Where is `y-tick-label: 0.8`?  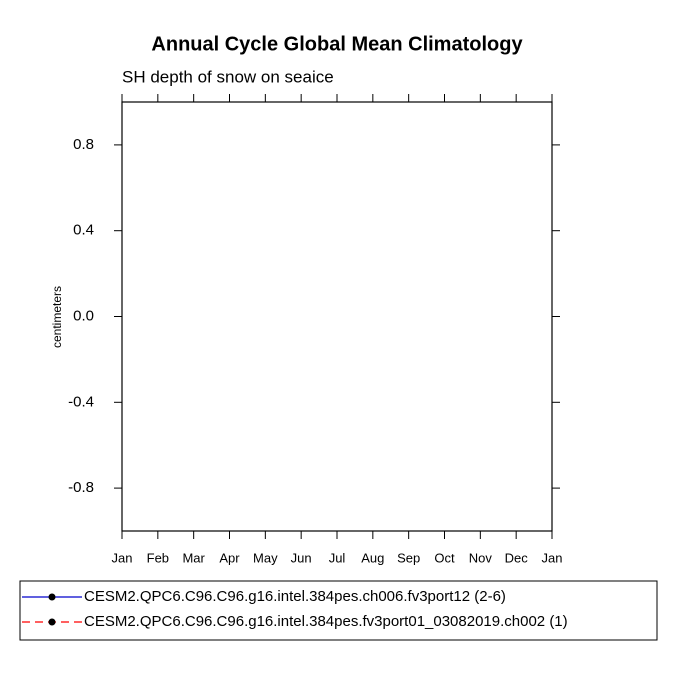
y-tick-label: 0.8 is located at coordinates (83, 144).